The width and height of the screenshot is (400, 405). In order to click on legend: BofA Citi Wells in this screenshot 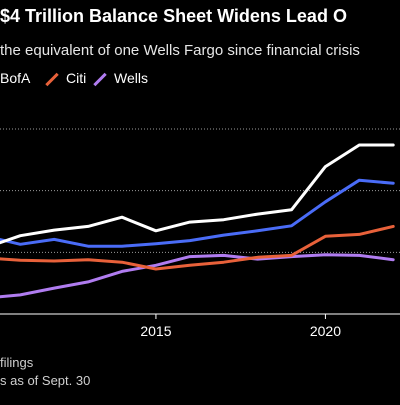, I will do `click(200, 78)`.